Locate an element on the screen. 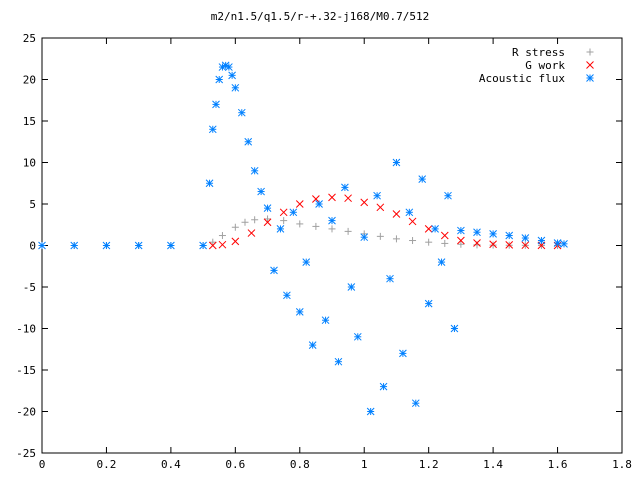 This screenshot has height=480, width=640. x-tick-label: 0.6 is located at coordinates (235, 464).